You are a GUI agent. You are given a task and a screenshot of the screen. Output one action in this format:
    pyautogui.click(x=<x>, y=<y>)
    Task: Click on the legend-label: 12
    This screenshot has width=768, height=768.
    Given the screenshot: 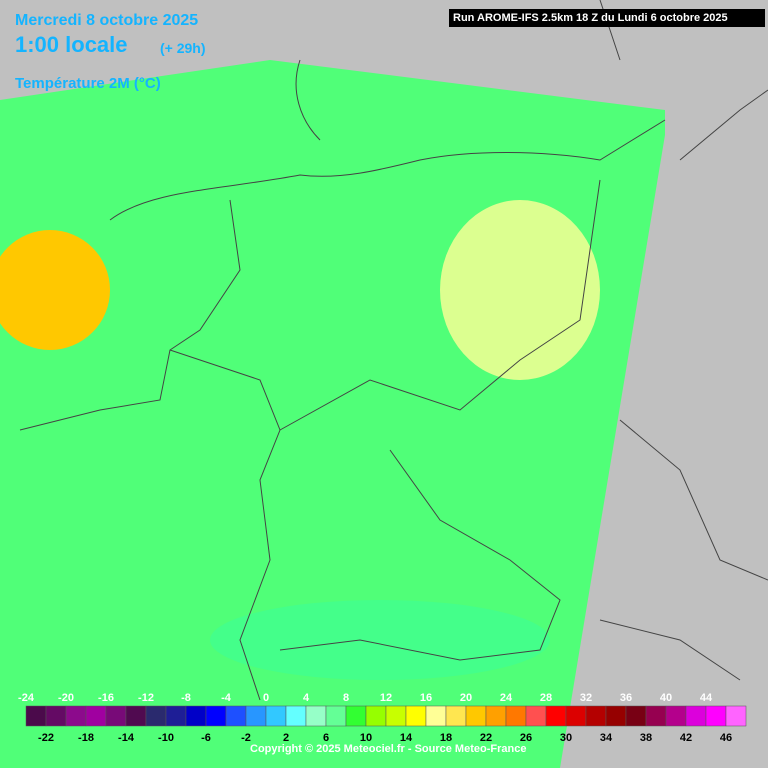 What is the action you would take?
    pyautogui.click(x=386, y=698)
    